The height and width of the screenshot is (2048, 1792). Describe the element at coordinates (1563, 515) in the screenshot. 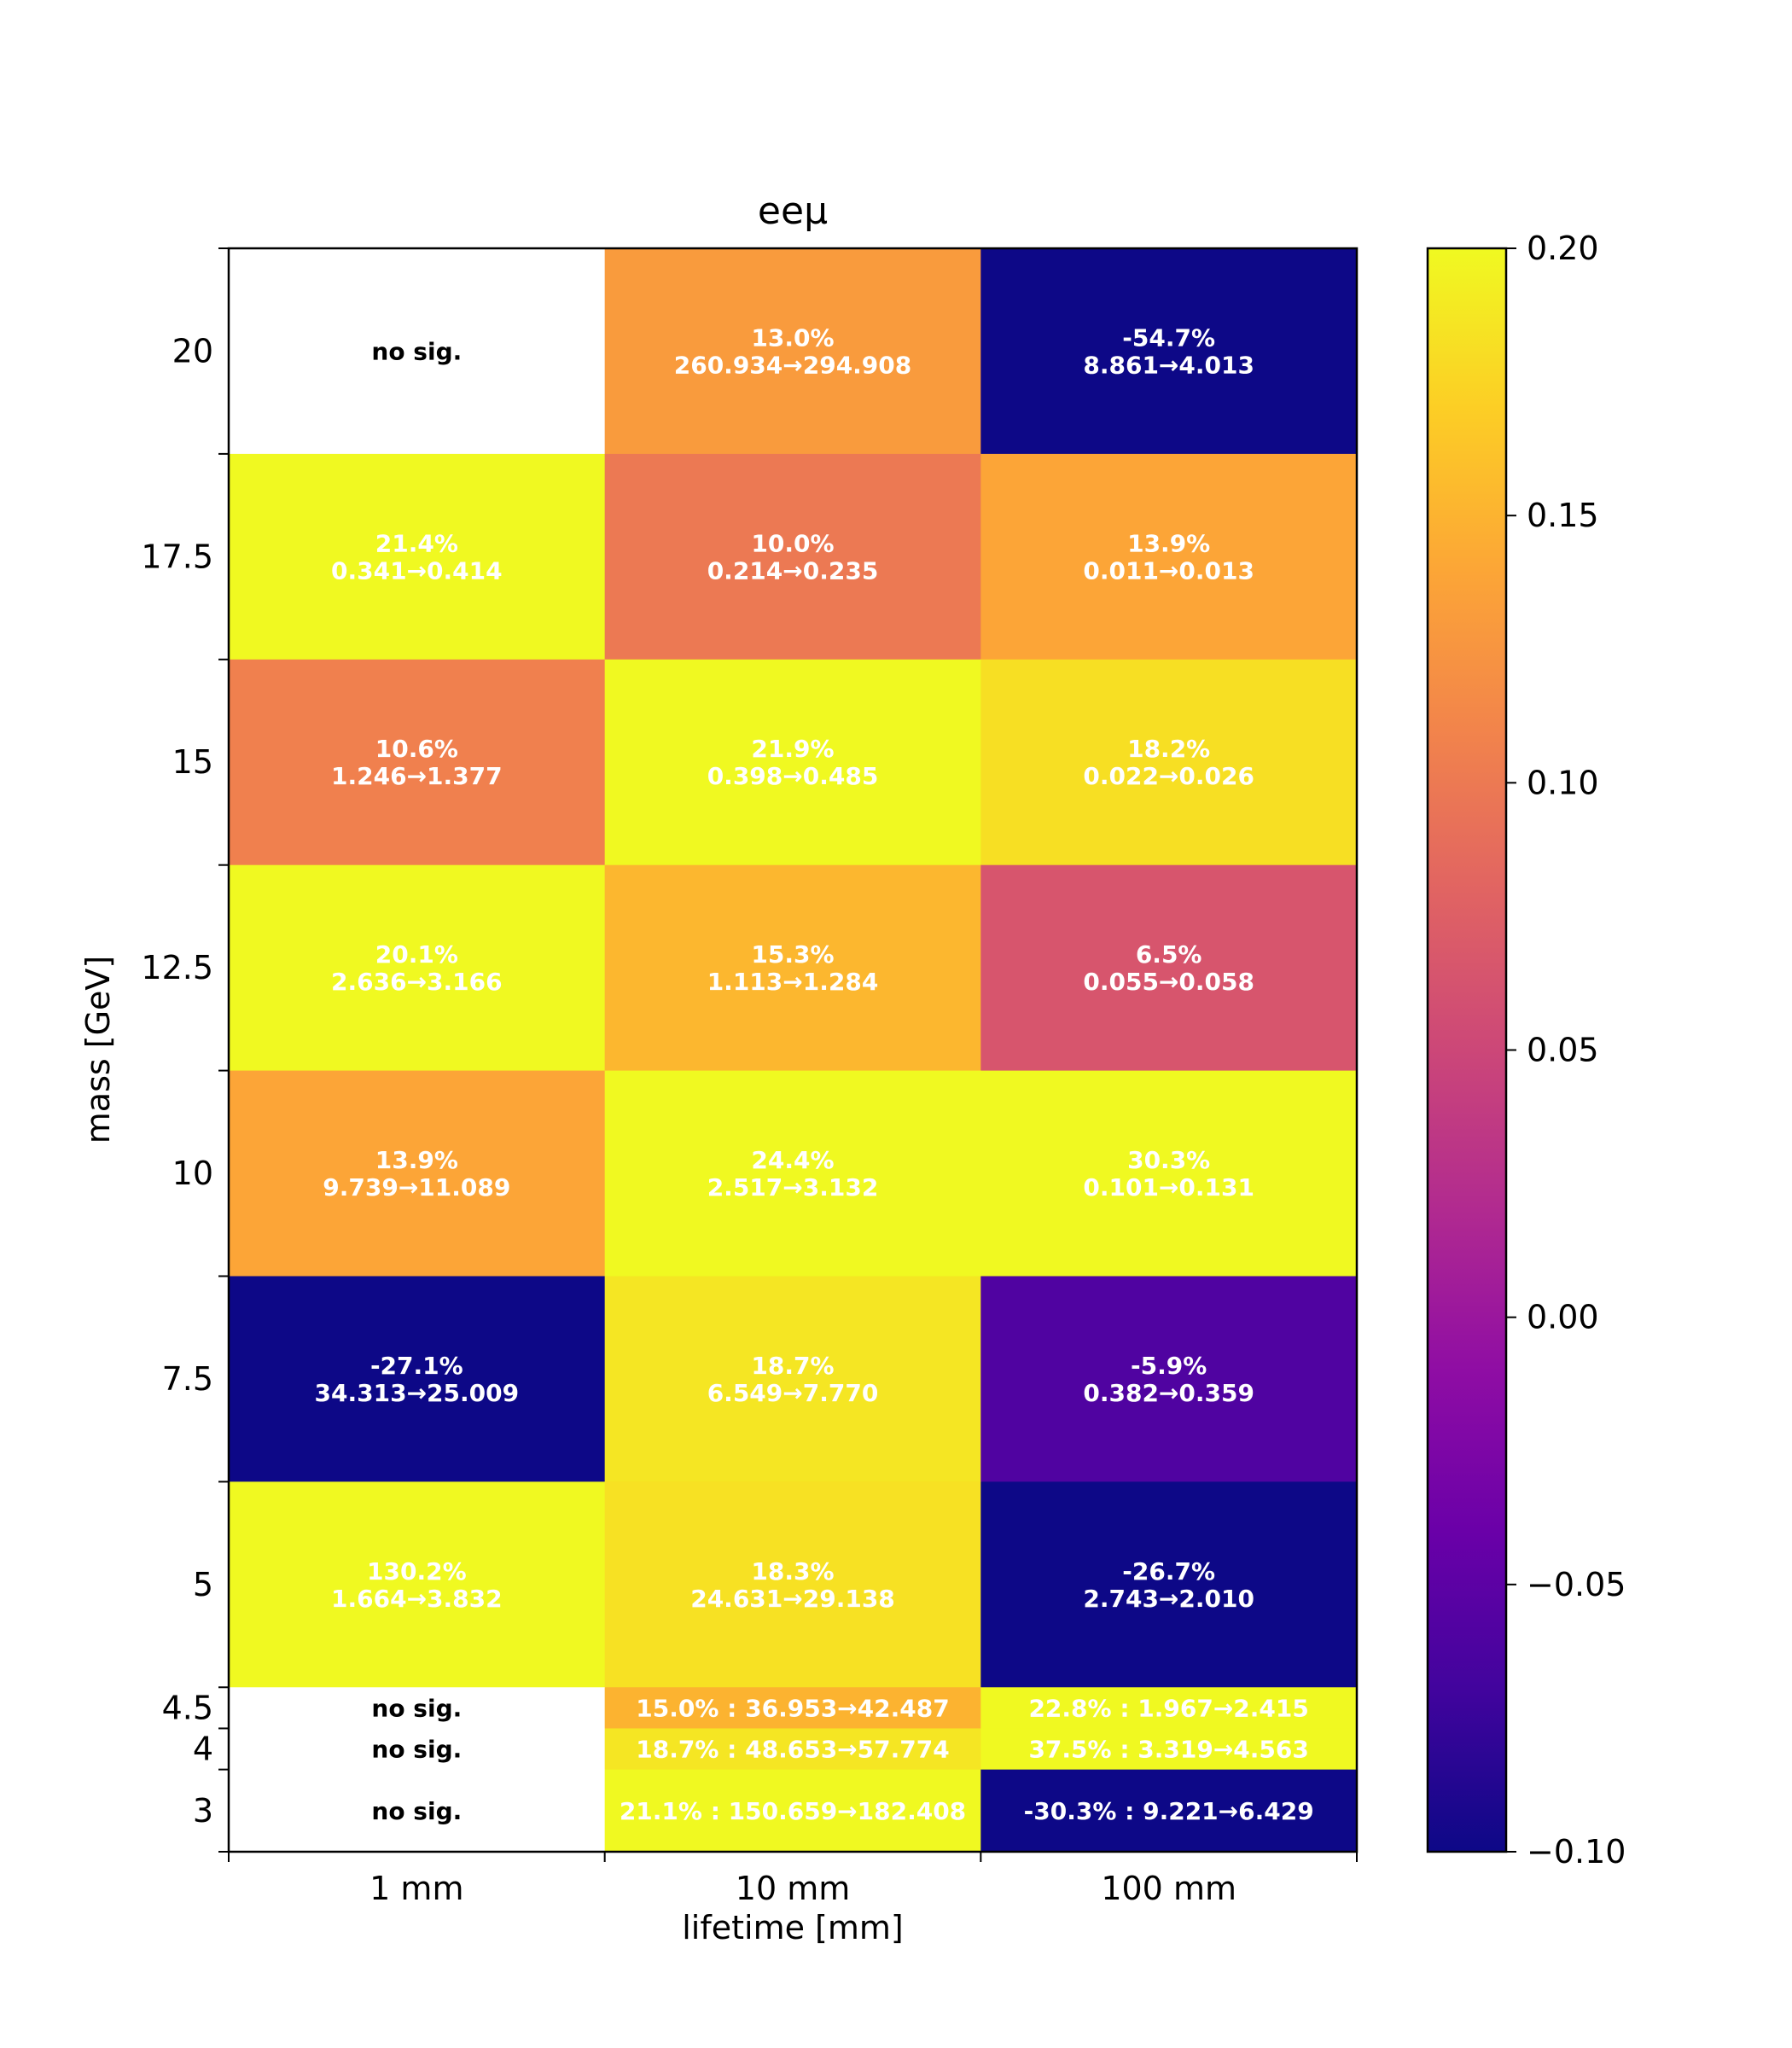

I see `colorbar-tick-label: 0.15` at that location.